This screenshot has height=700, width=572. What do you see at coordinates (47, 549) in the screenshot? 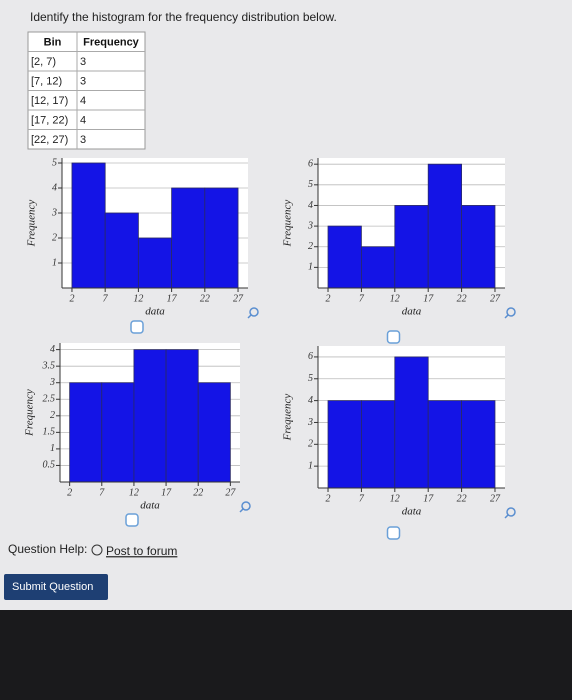
I see `help-label: Question Help:` at bounding box center [47, 549].